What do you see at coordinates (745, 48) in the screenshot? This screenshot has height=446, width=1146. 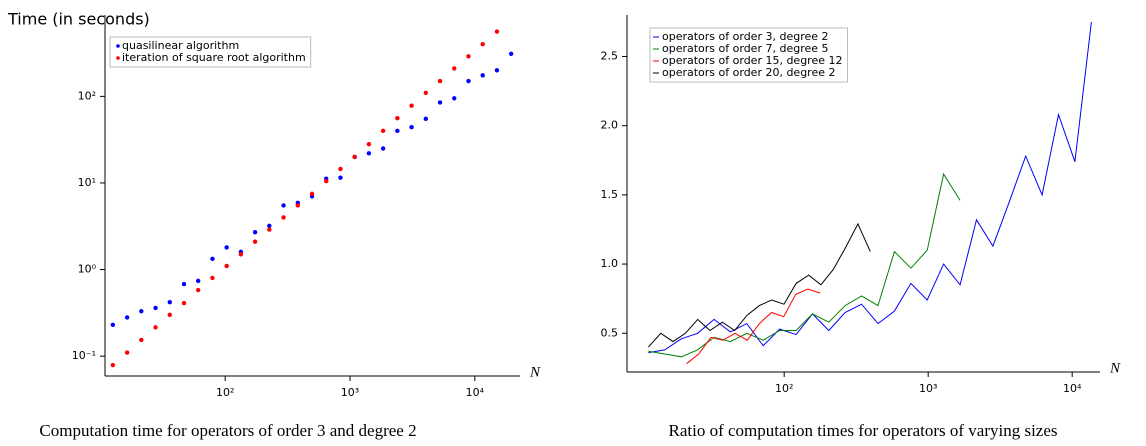 I see `legend-label: operators of order 7, degree 5` at bounding box center [745, 48].